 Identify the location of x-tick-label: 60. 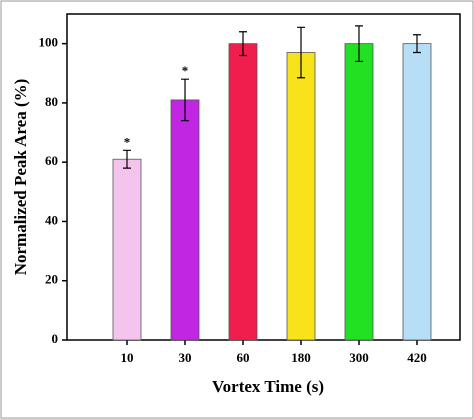
(243, 357).